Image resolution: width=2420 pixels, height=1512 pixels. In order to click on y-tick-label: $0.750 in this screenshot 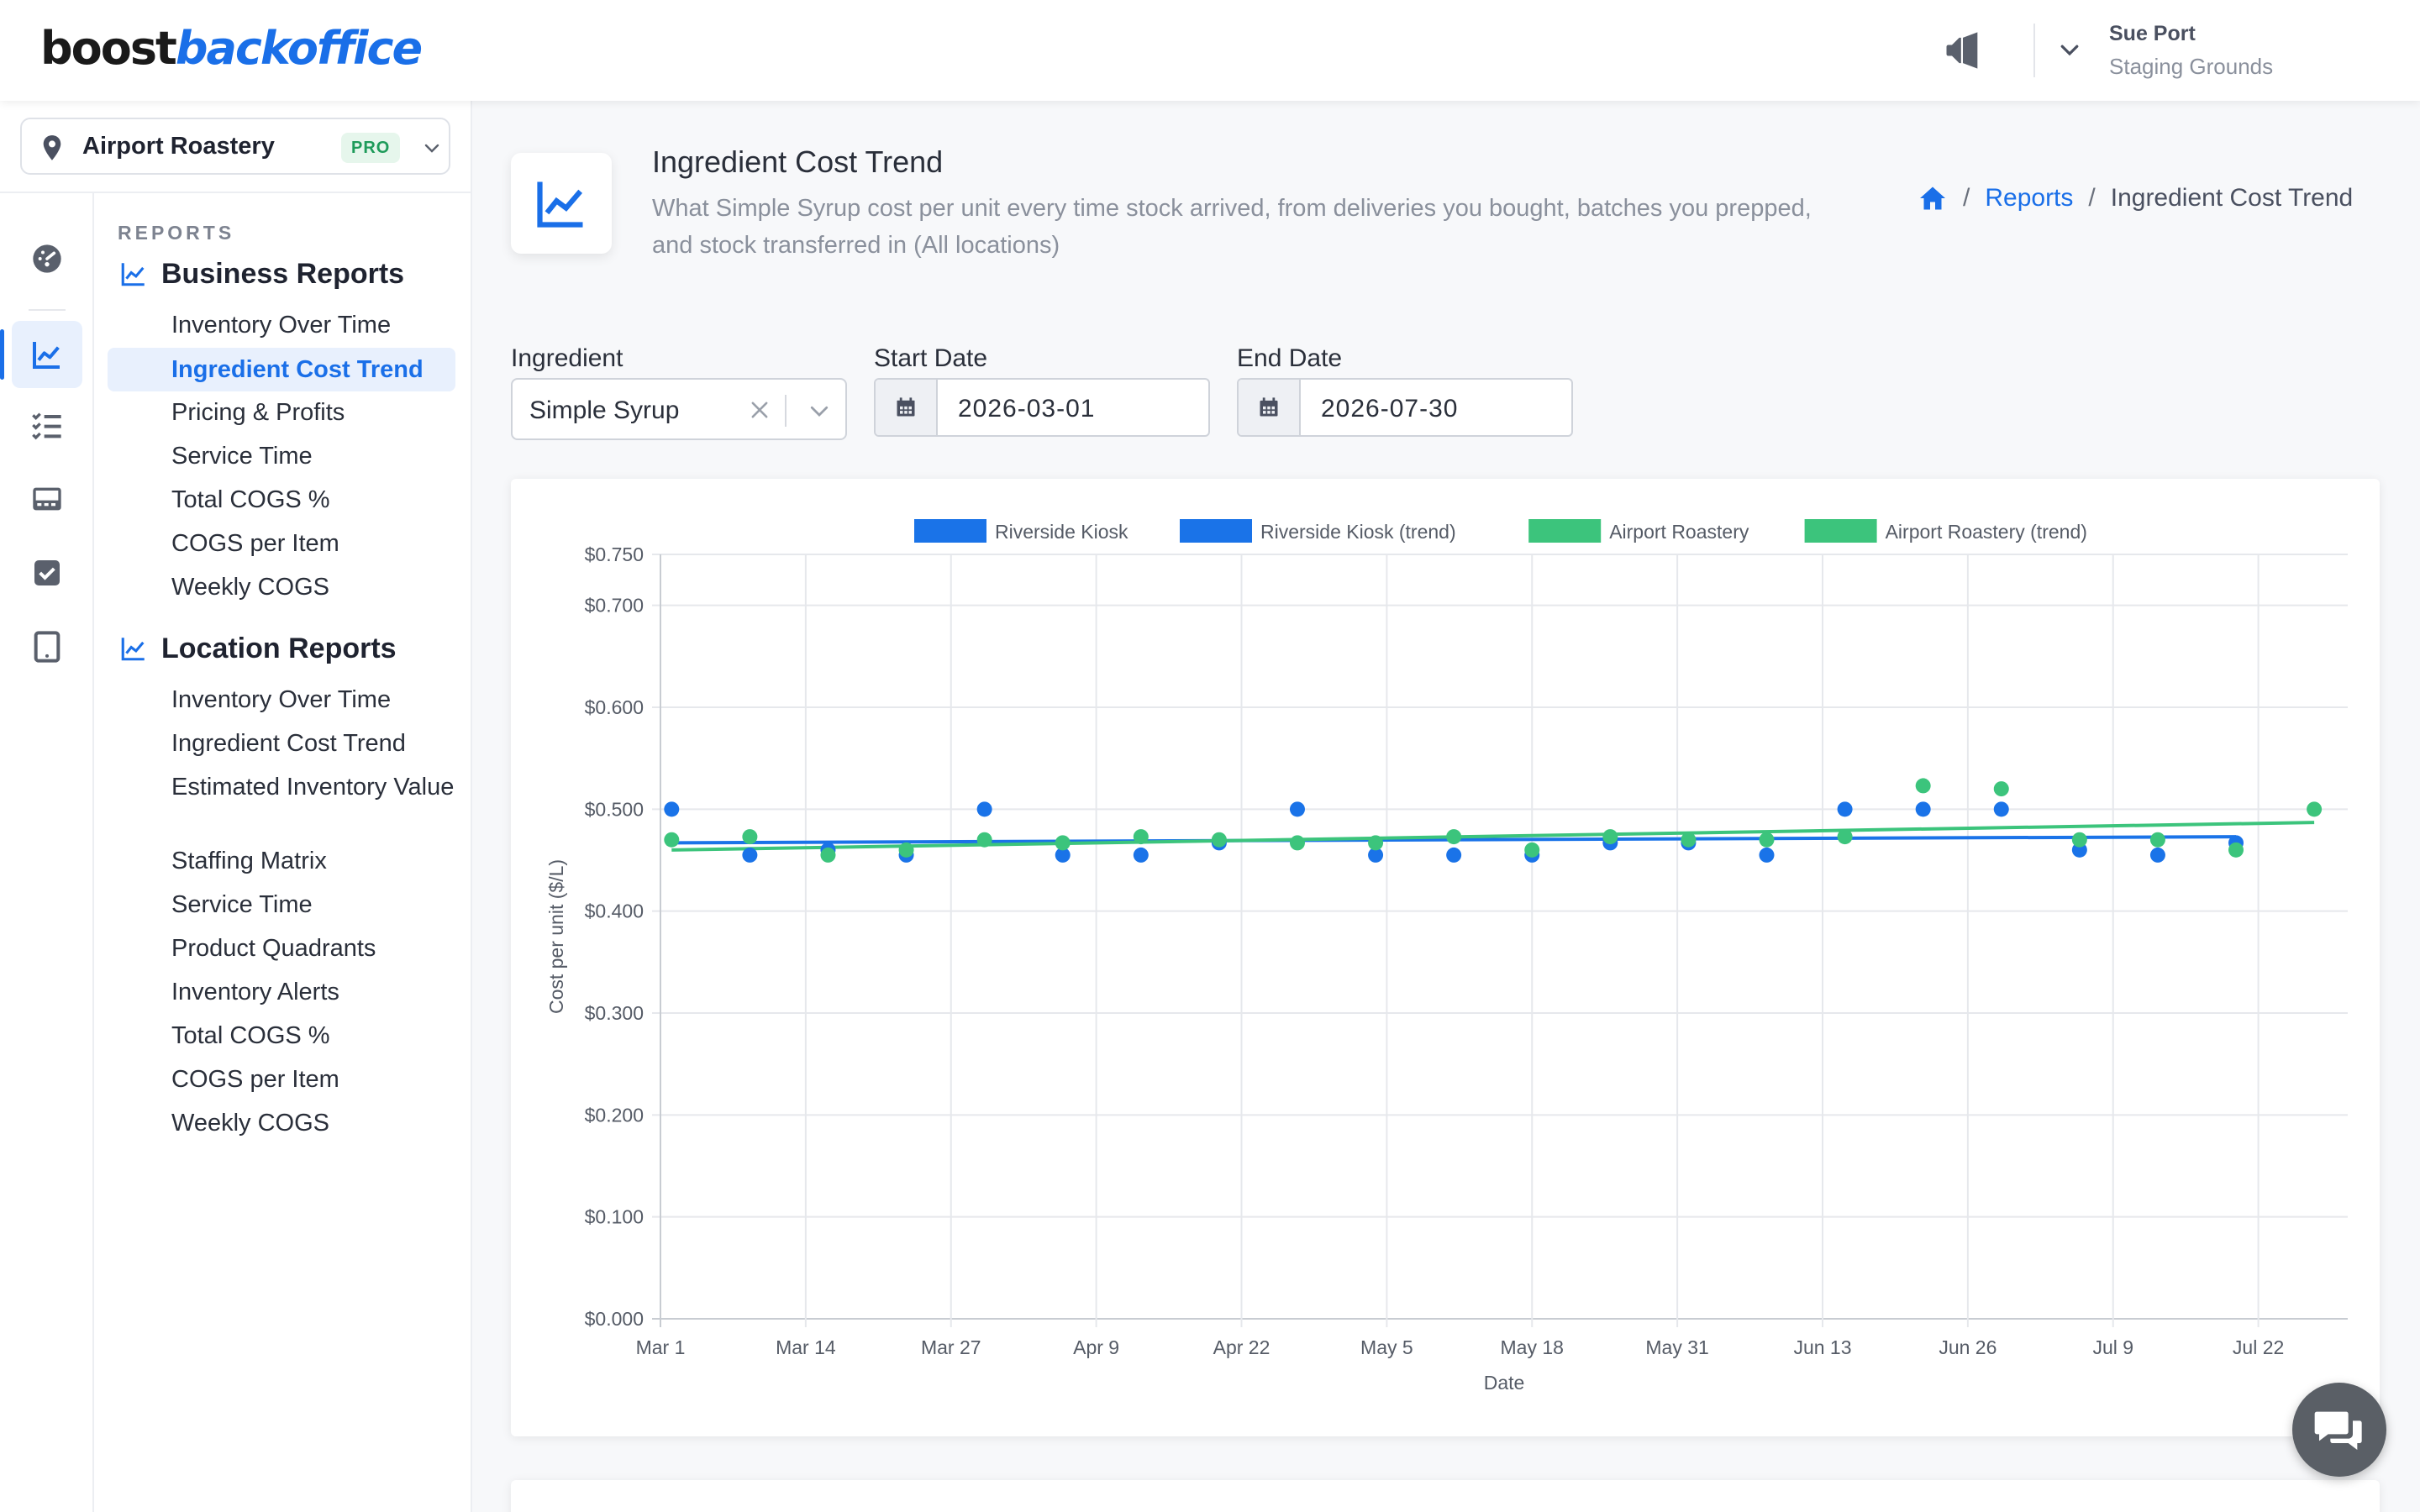, I will do `click(614, 554)`.